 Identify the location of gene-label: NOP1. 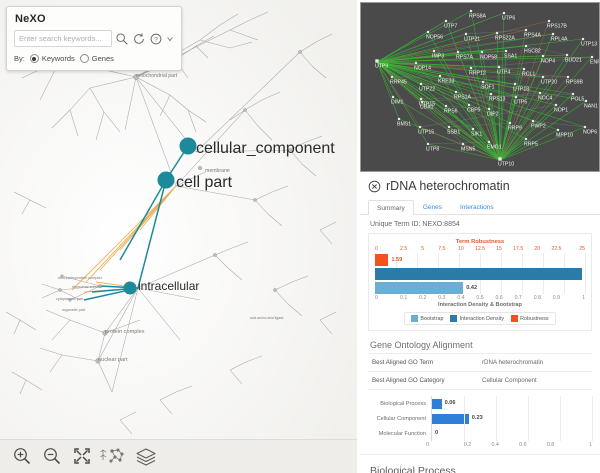
(561, 110).